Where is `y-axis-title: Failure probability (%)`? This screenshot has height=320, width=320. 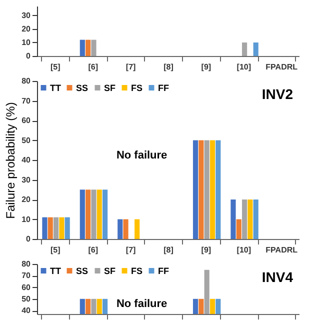
y-axis-title: Failure probability (%) is located at coordinates (11, 160).